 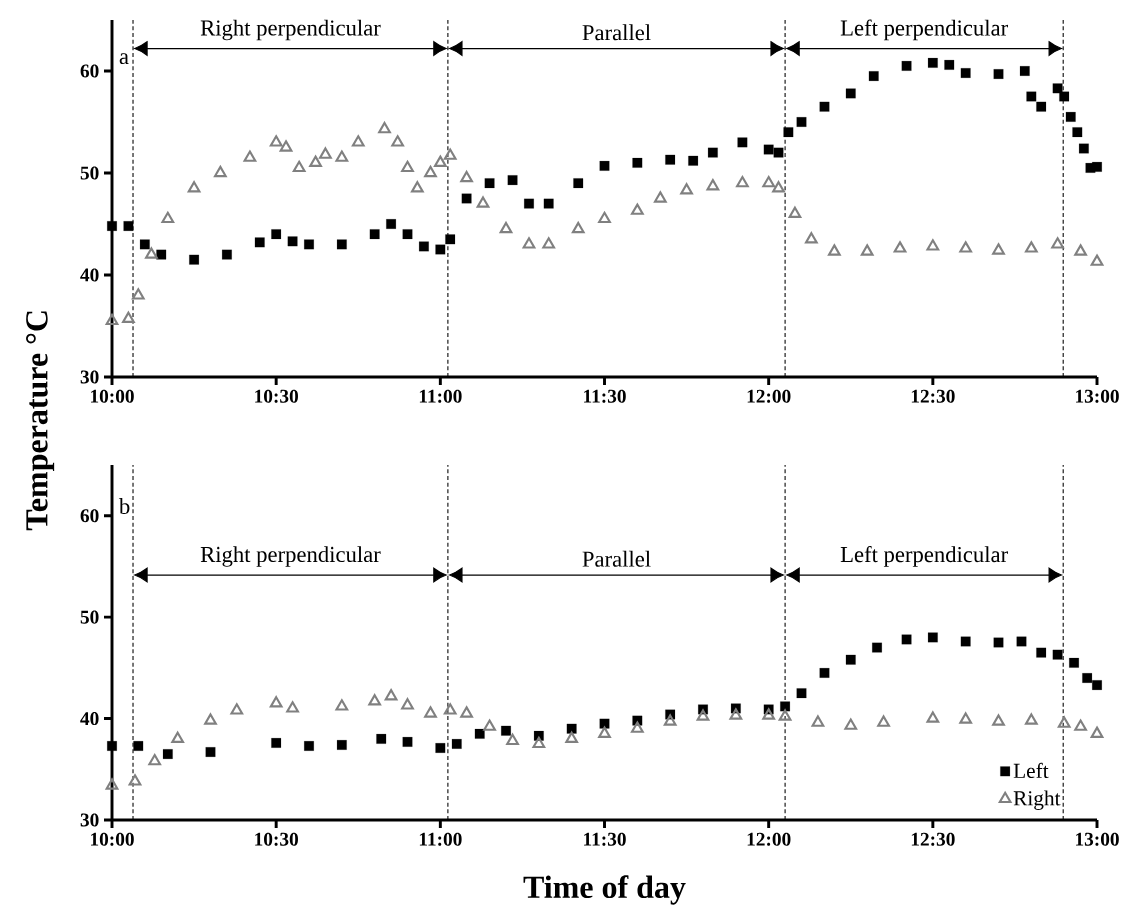 I want to click on x-tick-label: 13:00, so click(x=1097, y=396).